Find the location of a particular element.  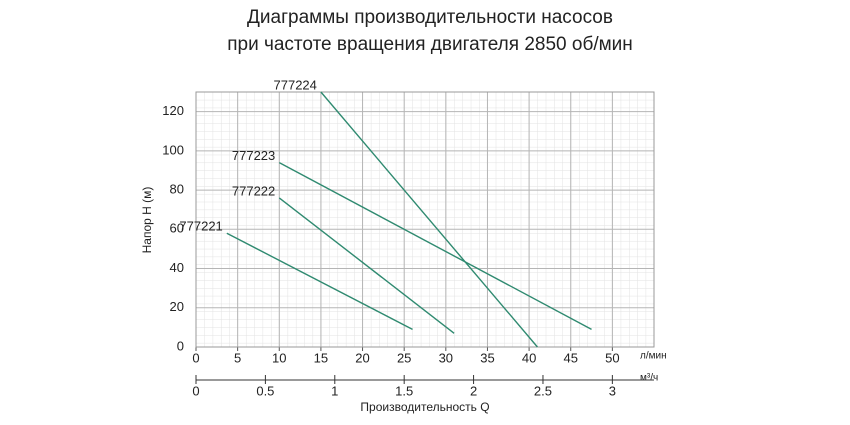

x-axis-label: Производительность Q is located at coordinates (424, 407).